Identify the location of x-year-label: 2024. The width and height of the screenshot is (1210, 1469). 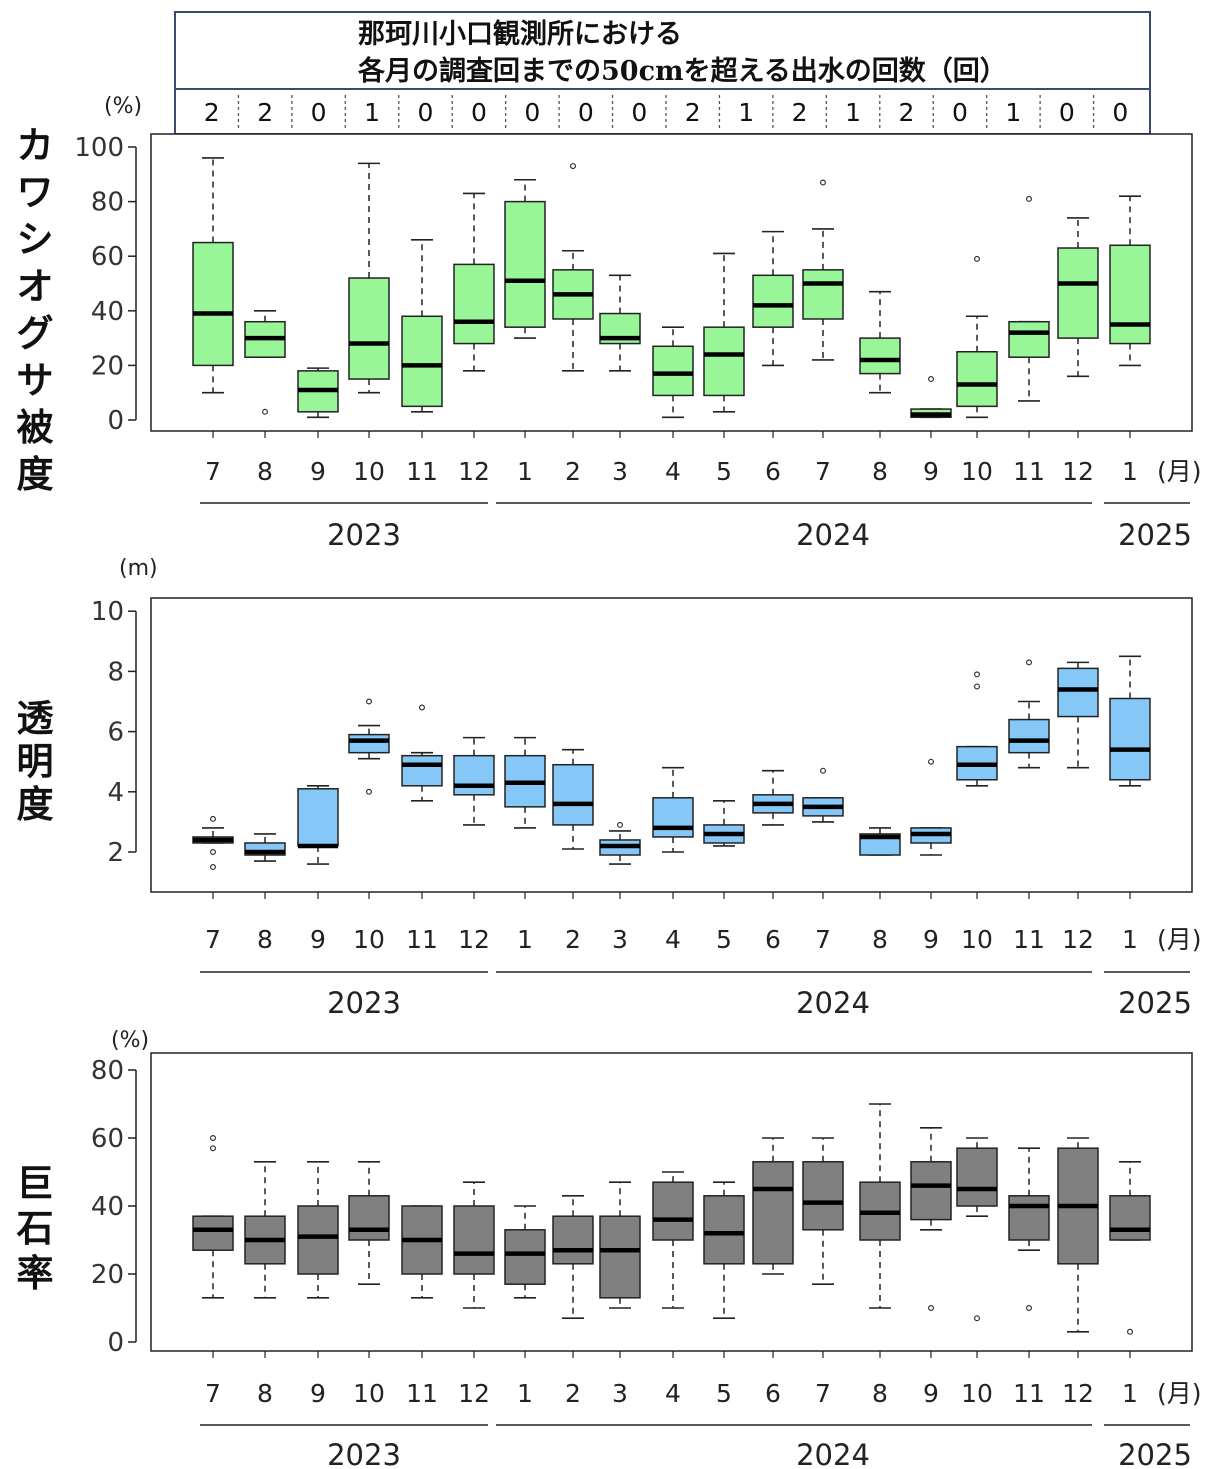
(833, 535).